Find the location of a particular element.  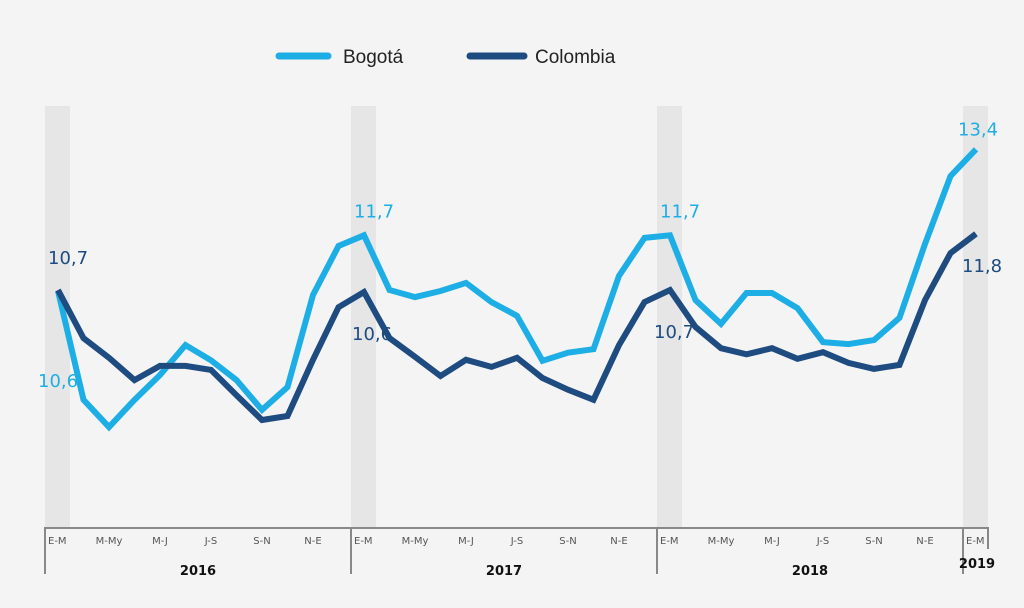

data-label: 13,4 is located at coordinates (978, 129).